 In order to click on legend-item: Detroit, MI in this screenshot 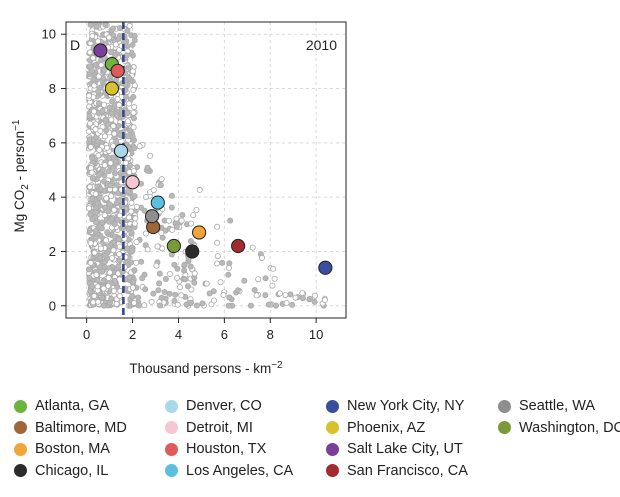, I will do `click(209, 428)`.